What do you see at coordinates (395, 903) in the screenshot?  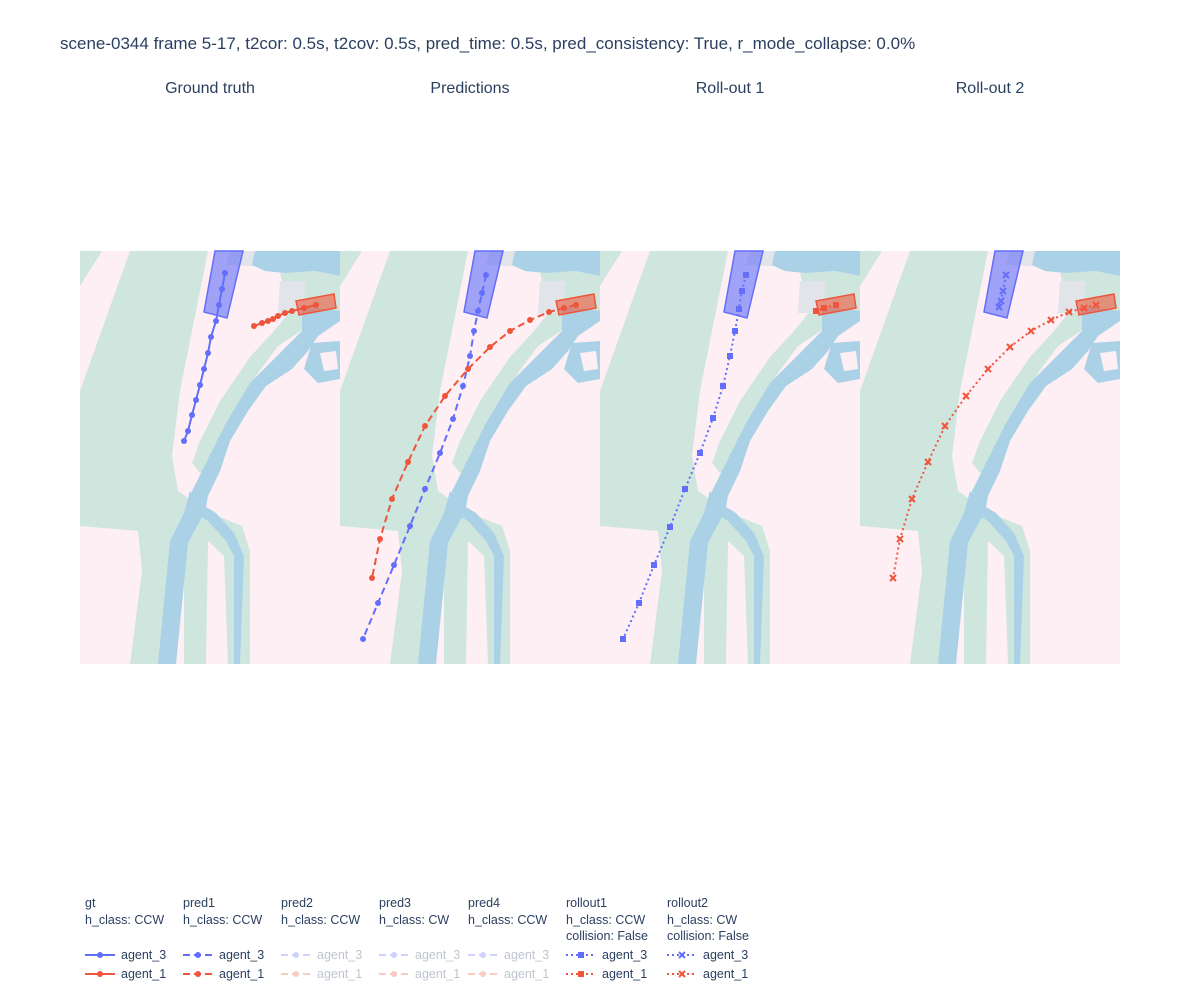 I see `legend-group-name: pred3` at bounding box center [395, 903].